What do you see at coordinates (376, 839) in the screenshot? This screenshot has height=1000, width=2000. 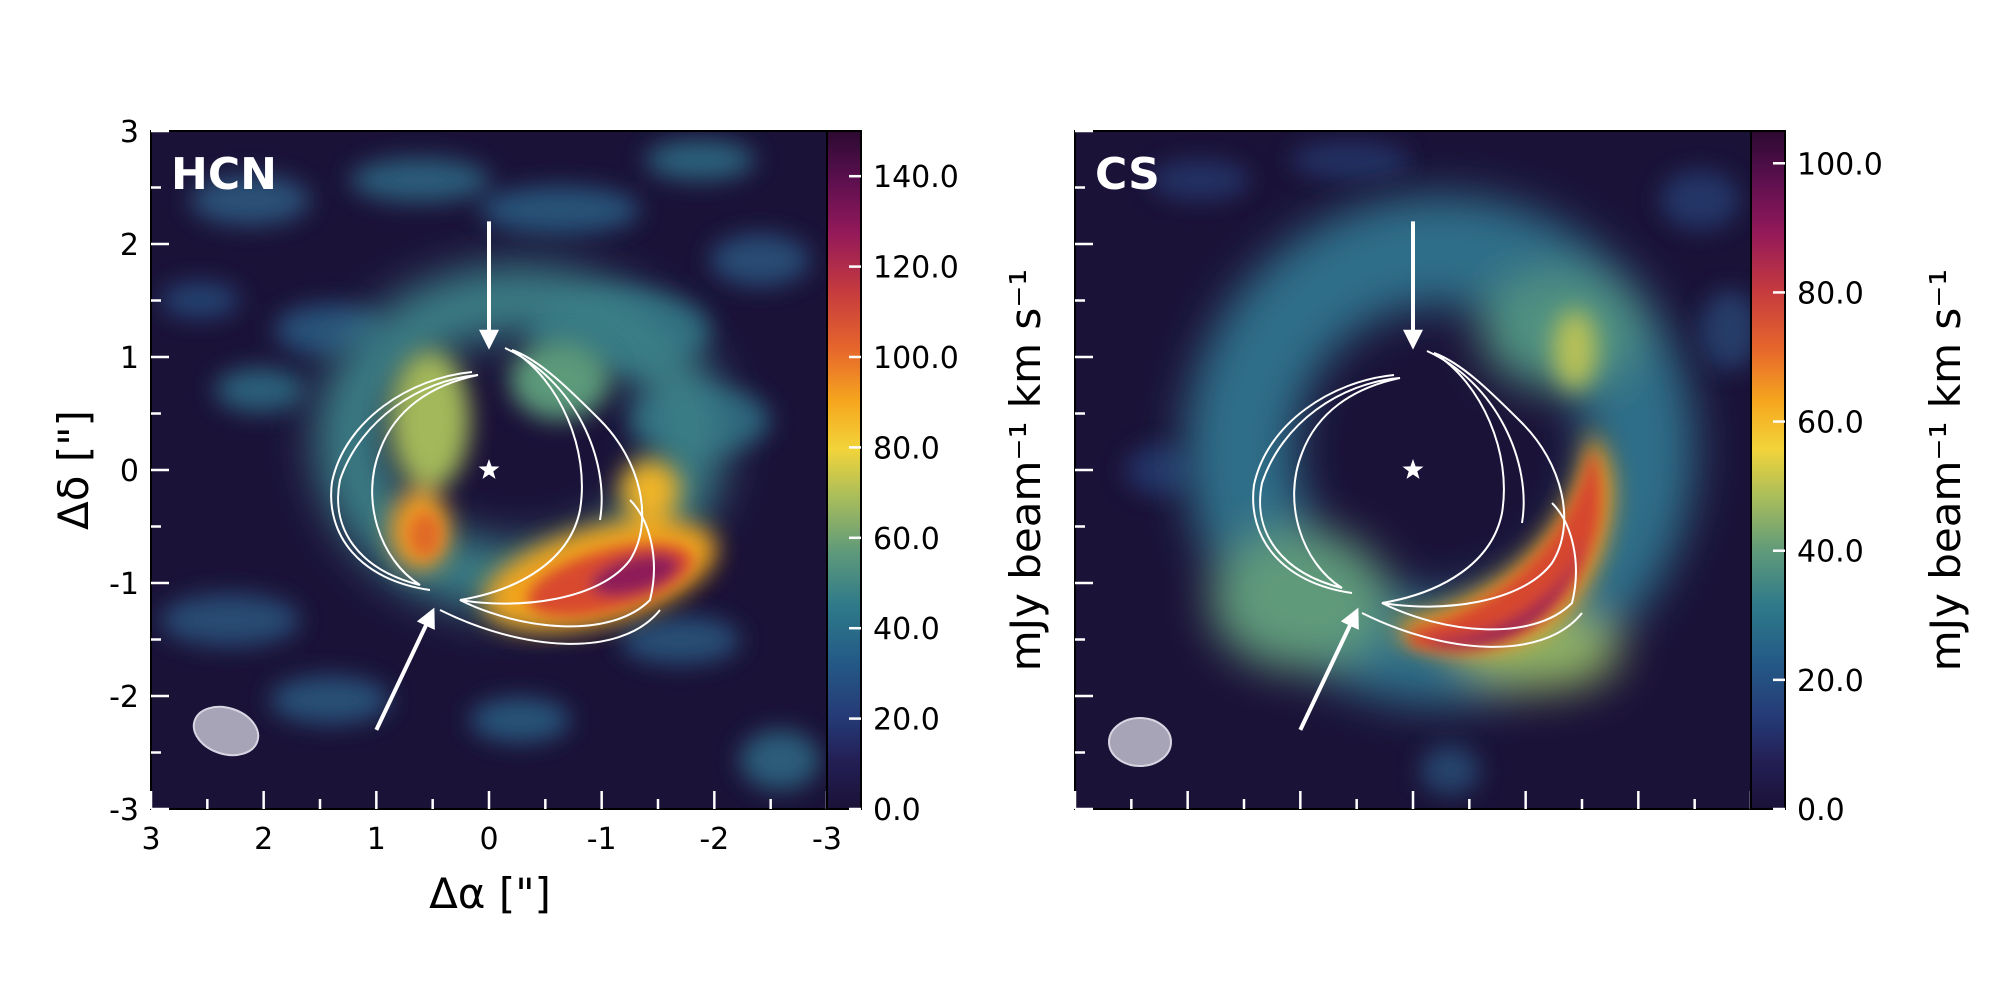 I see `x-tick-label: 1` at bounding box center [376, 839].